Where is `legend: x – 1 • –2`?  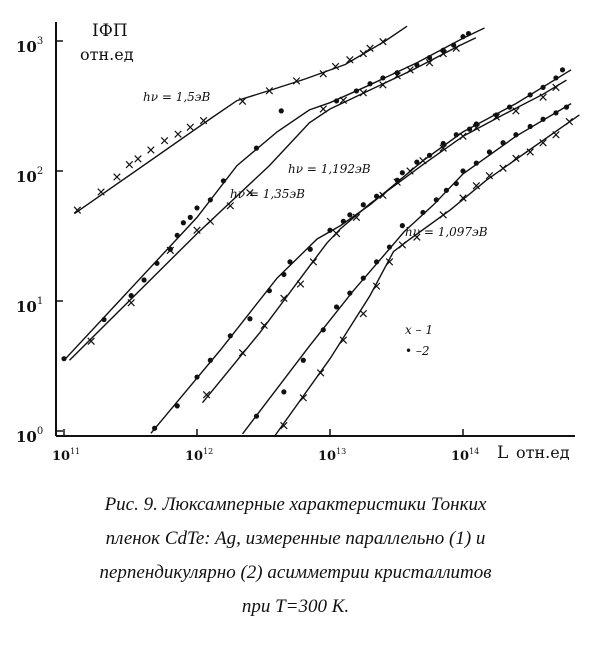 legend: x – 1 • –2 is located at coordinates (419, 340).